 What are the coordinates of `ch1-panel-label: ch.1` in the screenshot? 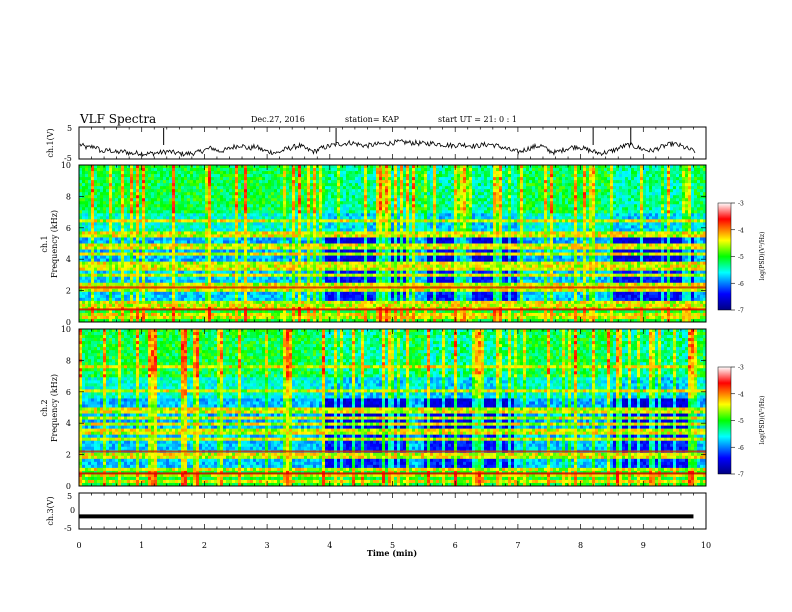 It's located at (44, 243).